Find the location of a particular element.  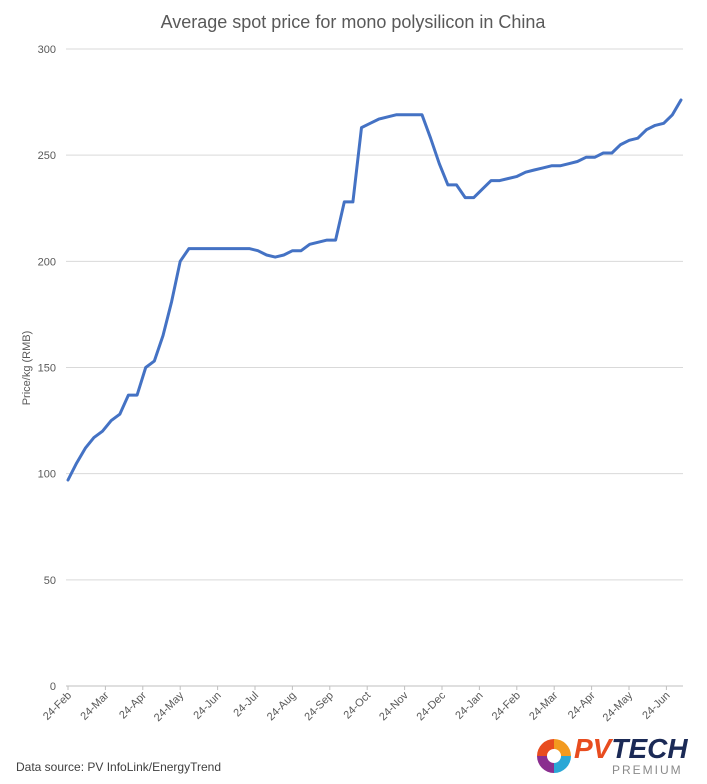

y-tick-label: 150 is located at coordinates (47, 369).